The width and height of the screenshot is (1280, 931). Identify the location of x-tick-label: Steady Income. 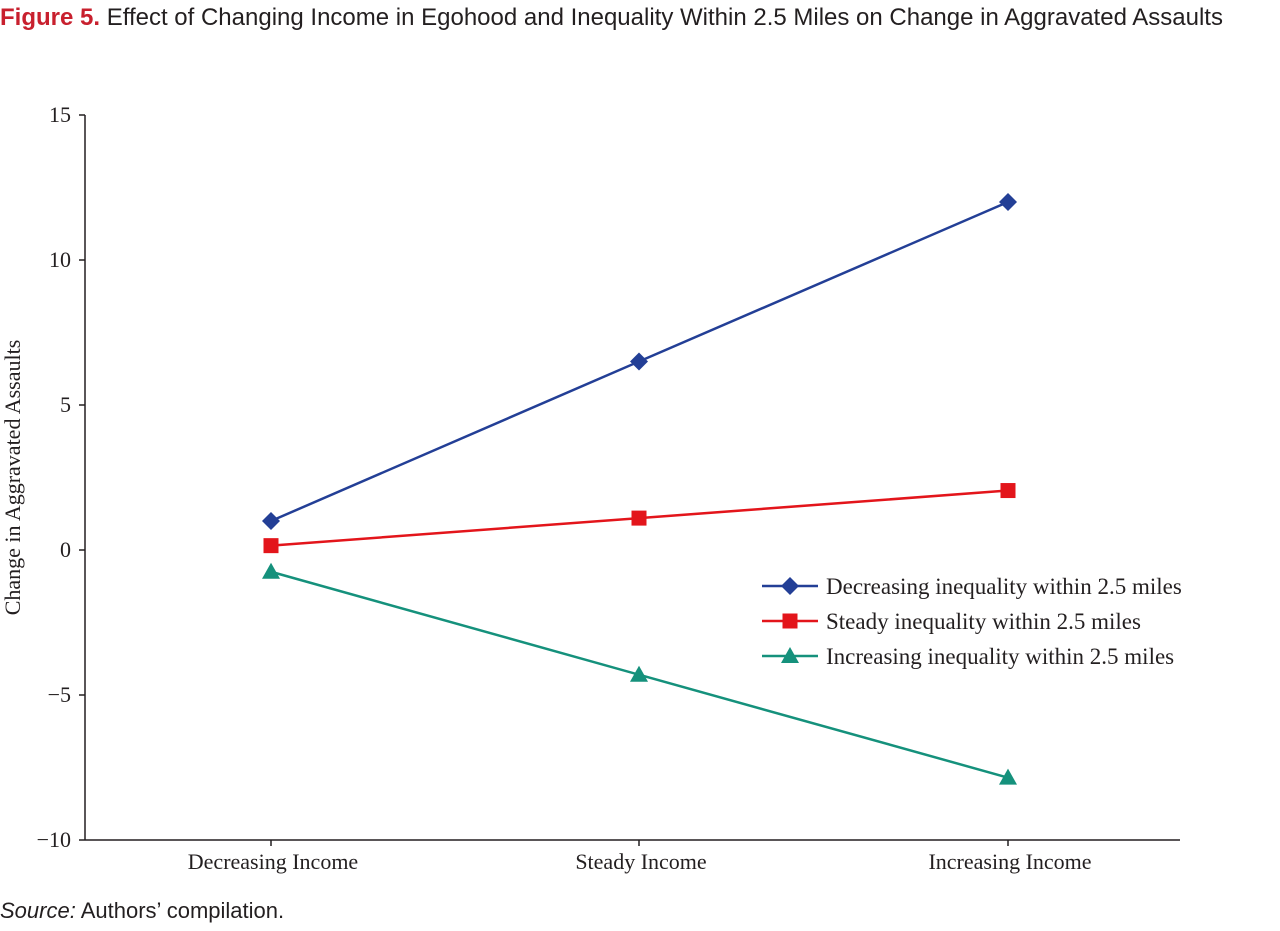
(640, 861).